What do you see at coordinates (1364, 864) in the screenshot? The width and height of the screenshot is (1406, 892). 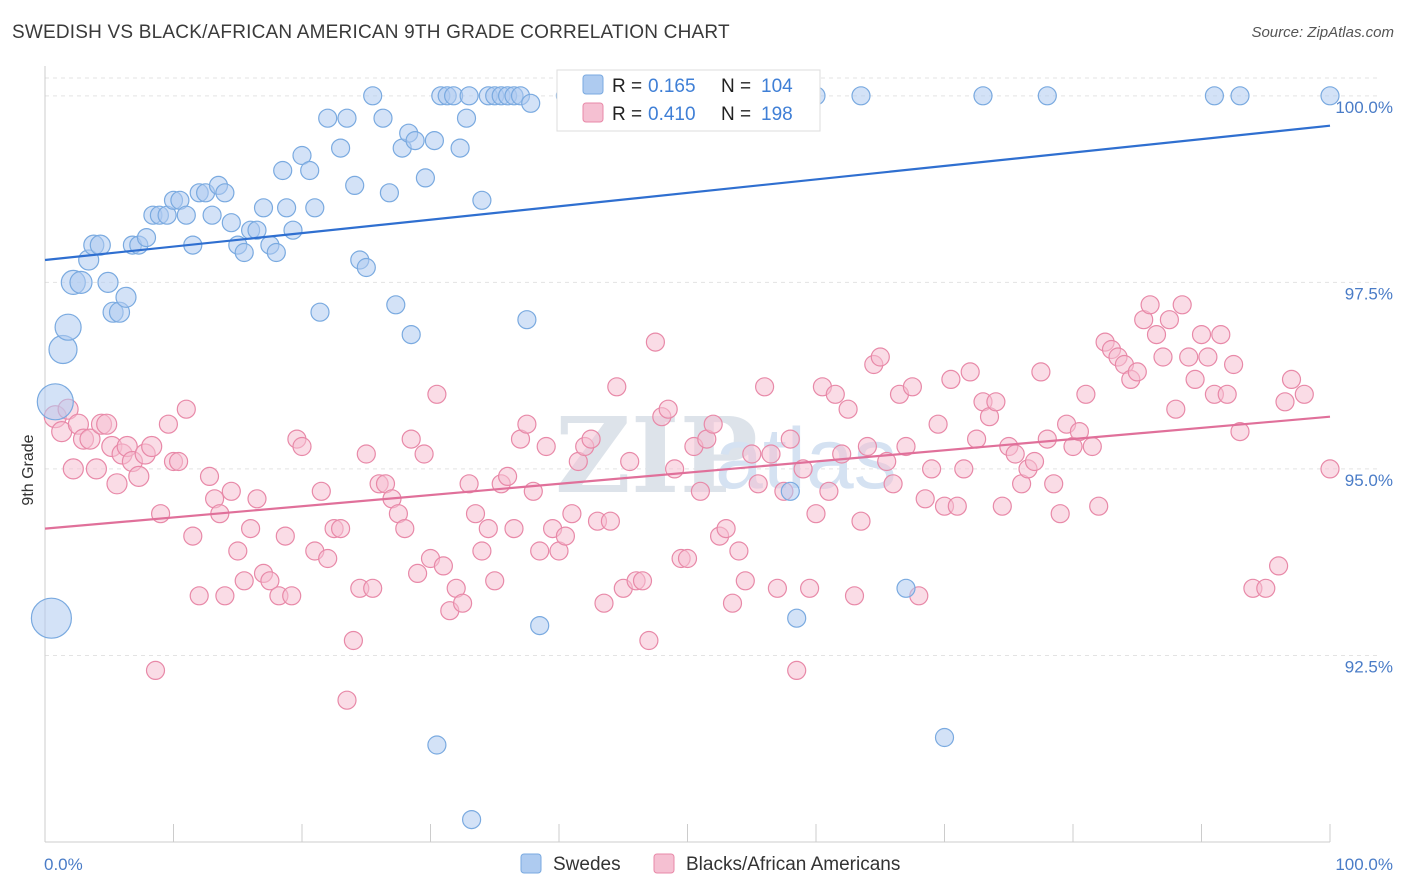 I see `x-tick-label-max: 100.0%` at bounding box center [1364, 864].